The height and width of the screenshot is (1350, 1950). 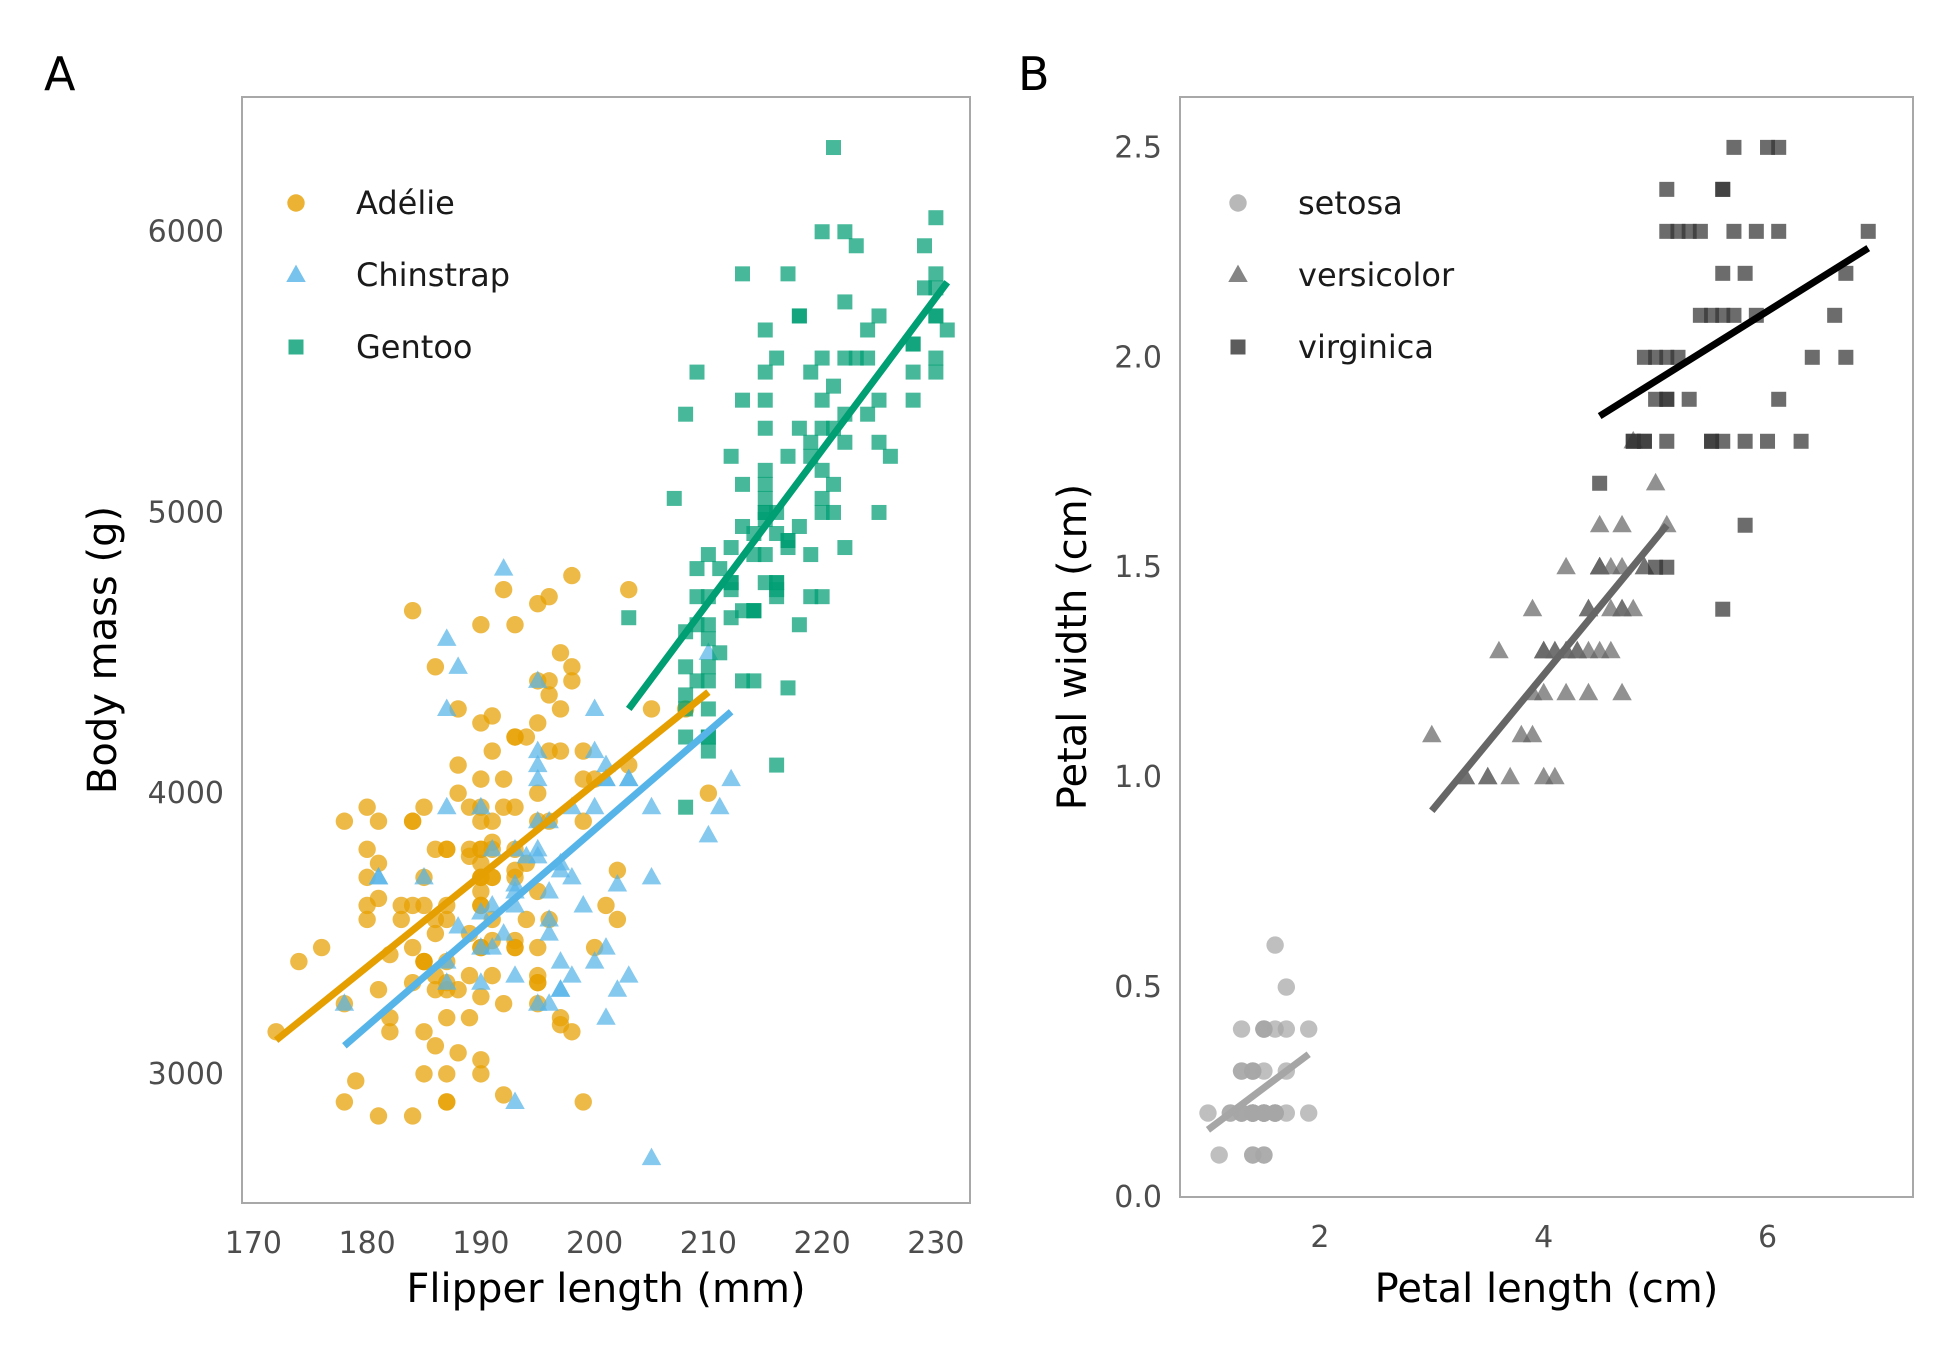 I want to click on regression-line, so click(x=492, y=866).